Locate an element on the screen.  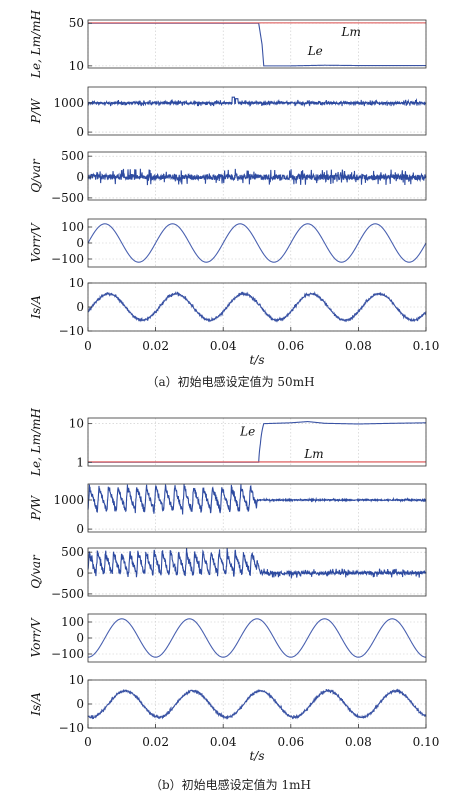
panel-0-0: 10 50 Le, Lm/mH Le Lm is located at coordinates (228, 44).